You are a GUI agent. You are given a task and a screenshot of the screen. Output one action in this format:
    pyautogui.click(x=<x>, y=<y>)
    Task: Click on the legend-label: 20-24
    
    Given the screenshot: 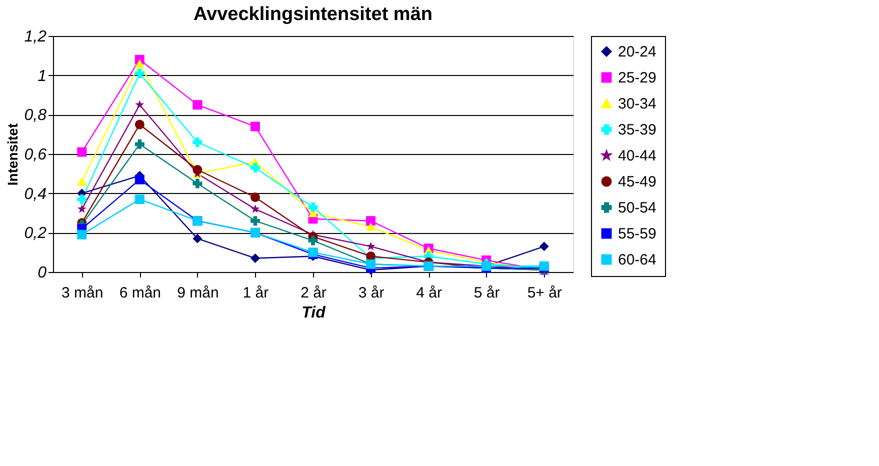 What is the action you would take?
    pyautogui.click(x=637, y=52)
    